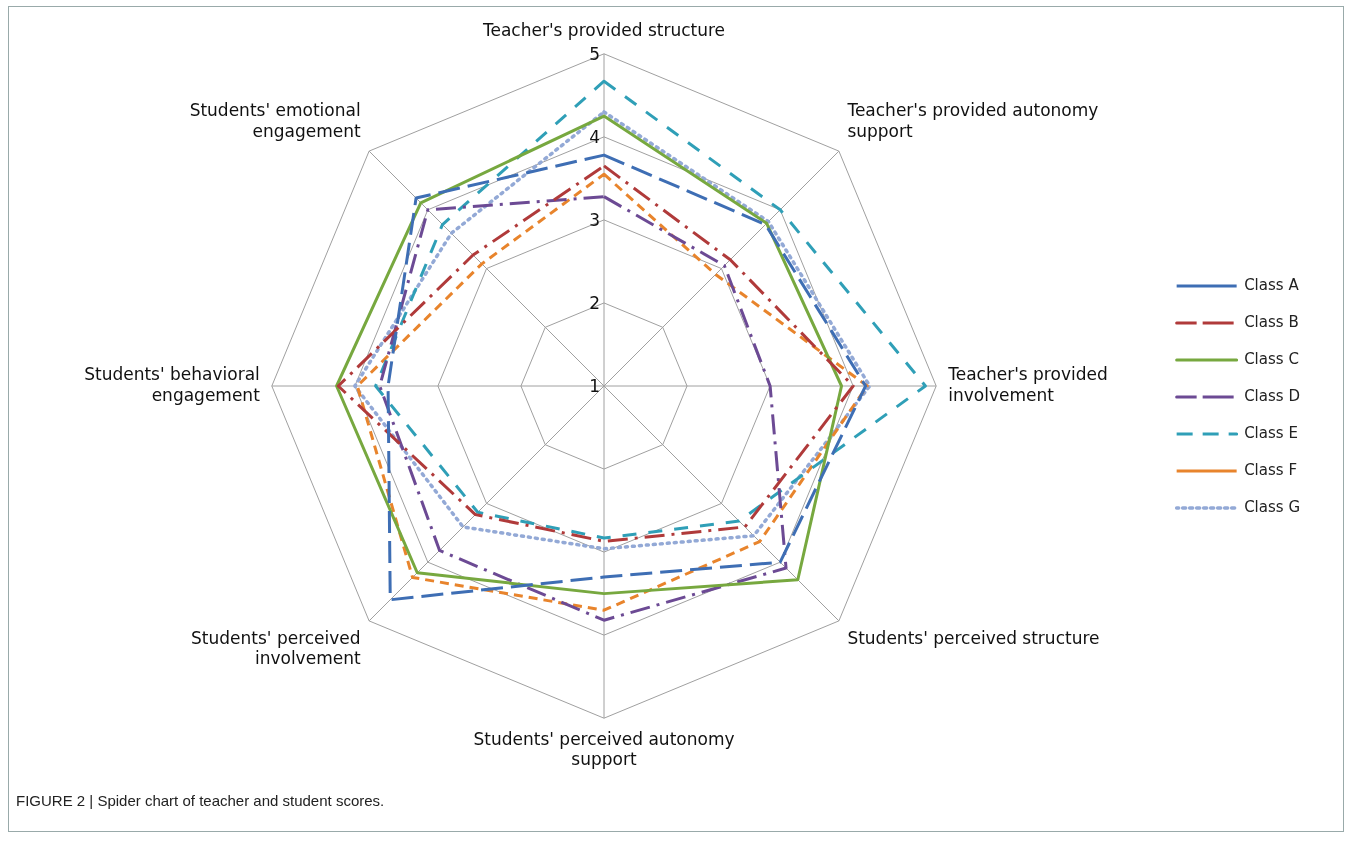 The width and height of the screenshot is (1354, 845). What do you see at coordinates (1271, 432) in the screenshot?
I see `legend-label: Class E` at bounding box center [1271, 432].